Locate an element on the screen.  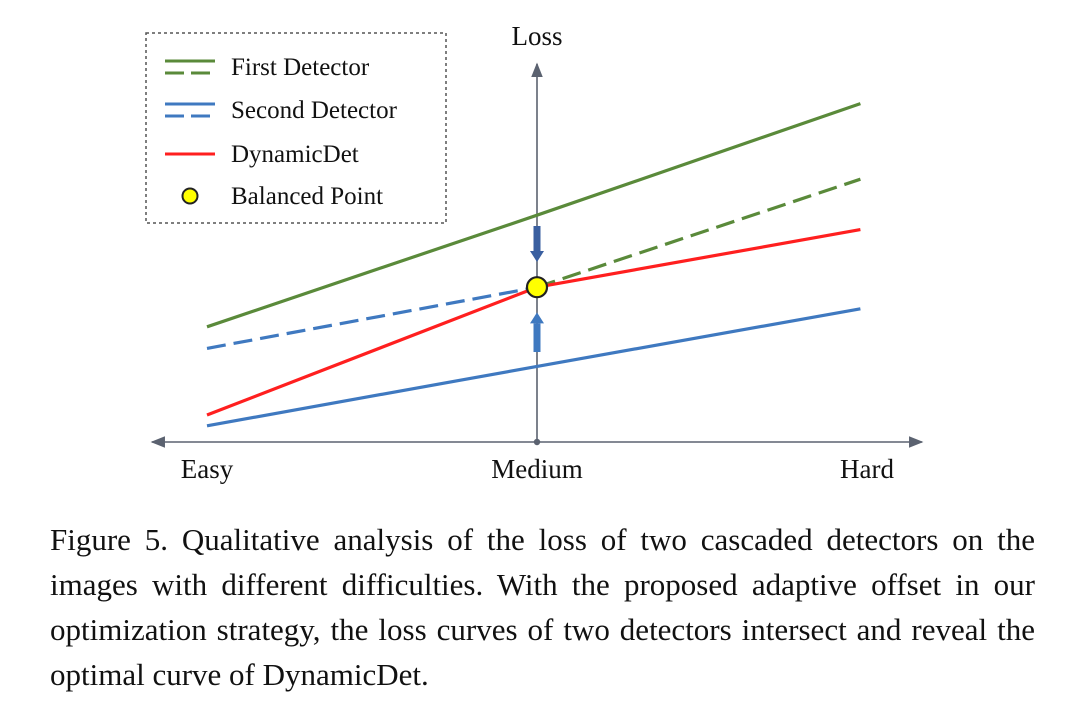
x-tick-labels: Easy Medium Hard is located at coordinates (538, 469).